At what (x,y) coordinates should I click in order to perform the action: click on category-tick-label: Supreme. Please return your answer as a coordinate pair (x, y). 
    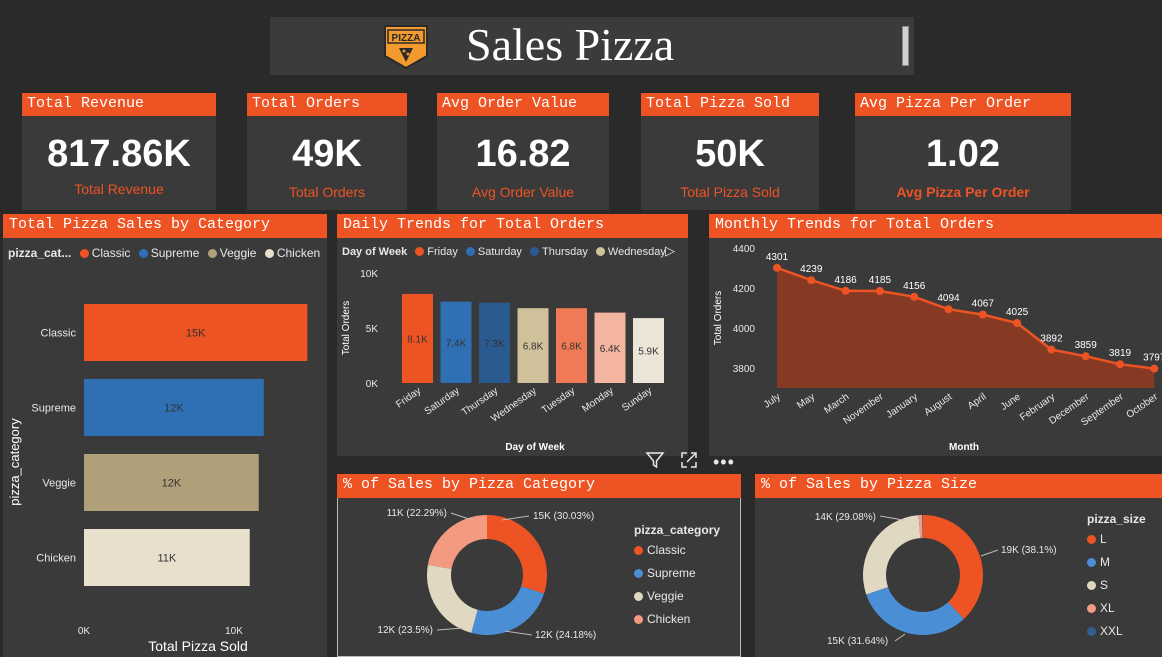
    Looking at the image, I should click on (53, 409).